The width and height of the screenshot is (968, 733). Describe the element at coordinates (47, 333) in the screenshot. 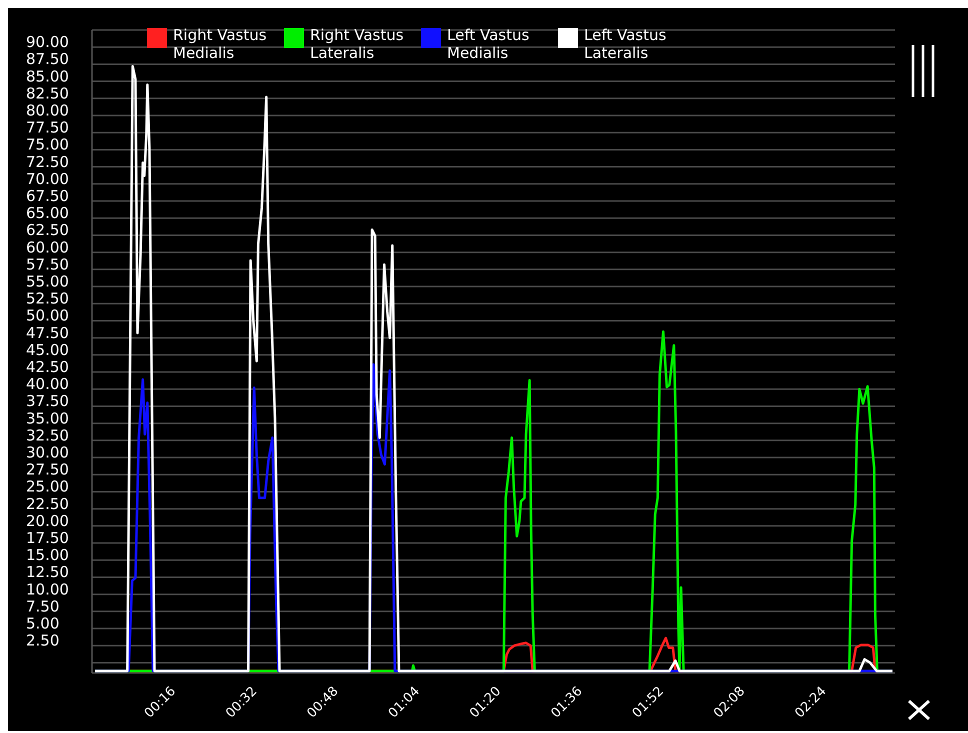

I see `y-tick-label: 47.50` at that location.